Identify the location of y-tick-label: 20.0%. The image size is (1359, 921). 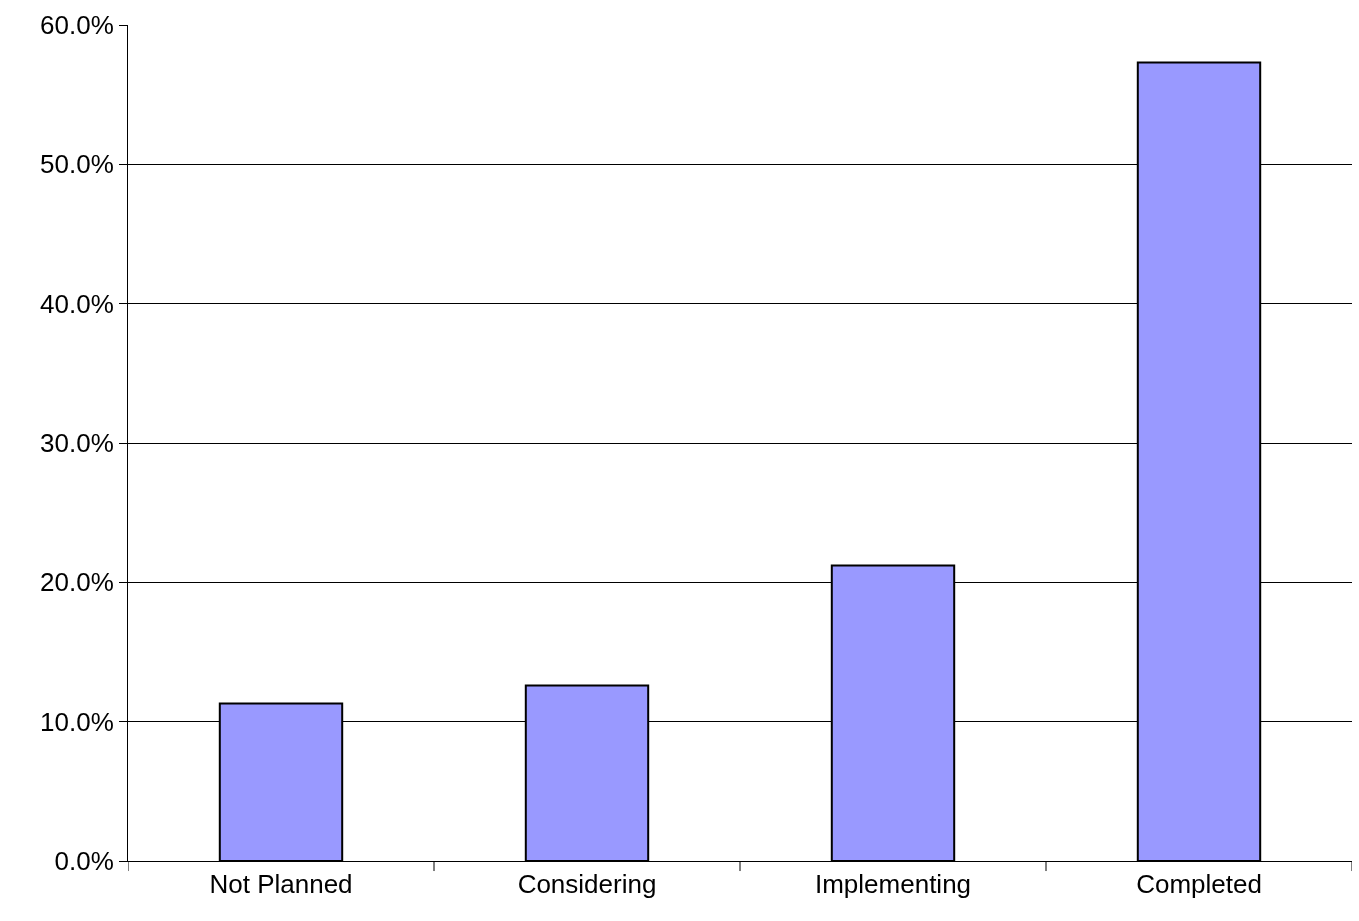
(77, 582).